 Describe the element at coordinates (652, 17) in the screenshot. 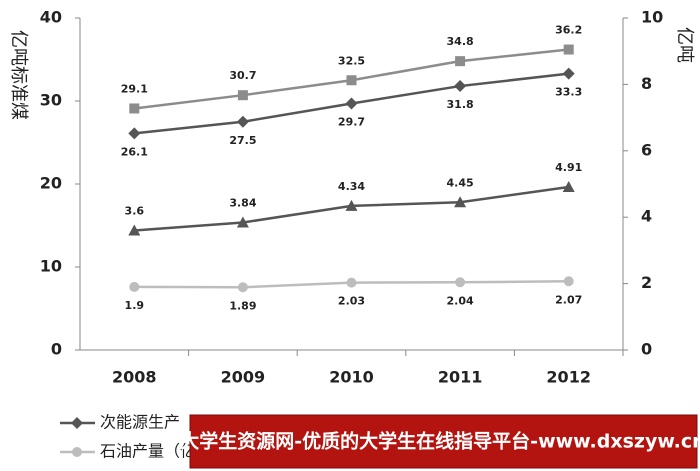

I see `y2-tick-label: 10` at that location.